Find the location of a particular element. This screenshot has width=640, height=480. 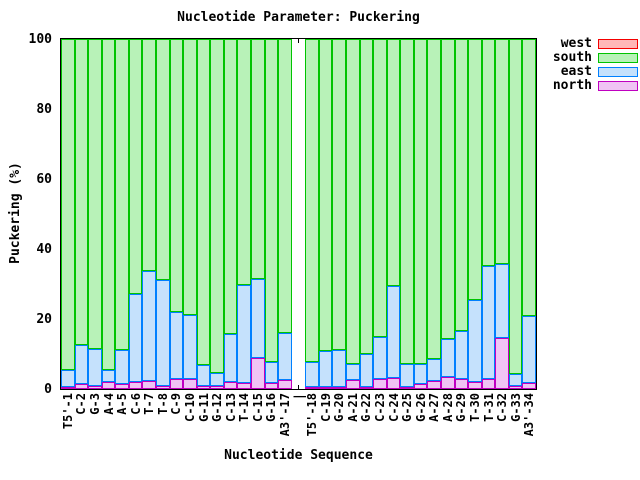

x-tick-label: C-9 is located at coordinates (176, 404).